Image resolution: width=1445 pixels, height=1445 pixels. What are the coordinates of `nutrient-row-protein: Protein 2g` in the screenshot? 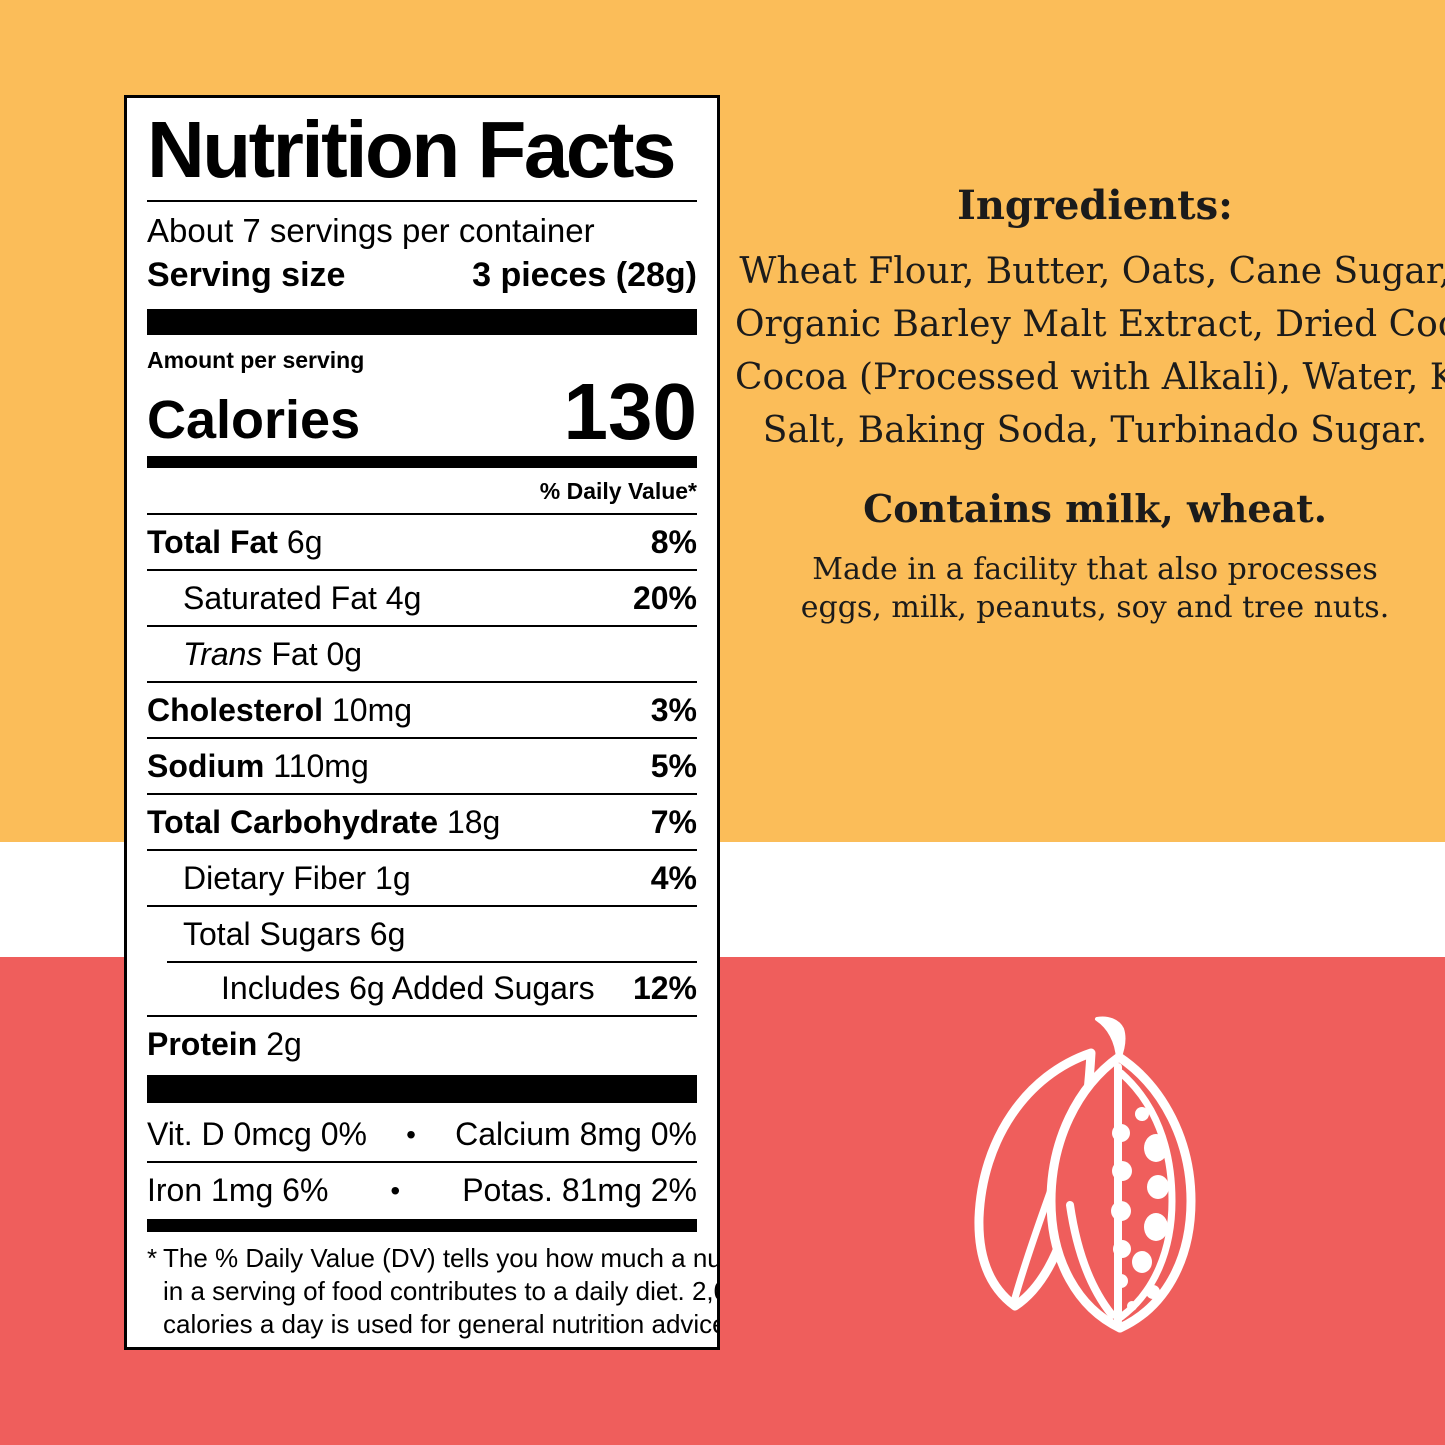 It's located at (422, 1043).